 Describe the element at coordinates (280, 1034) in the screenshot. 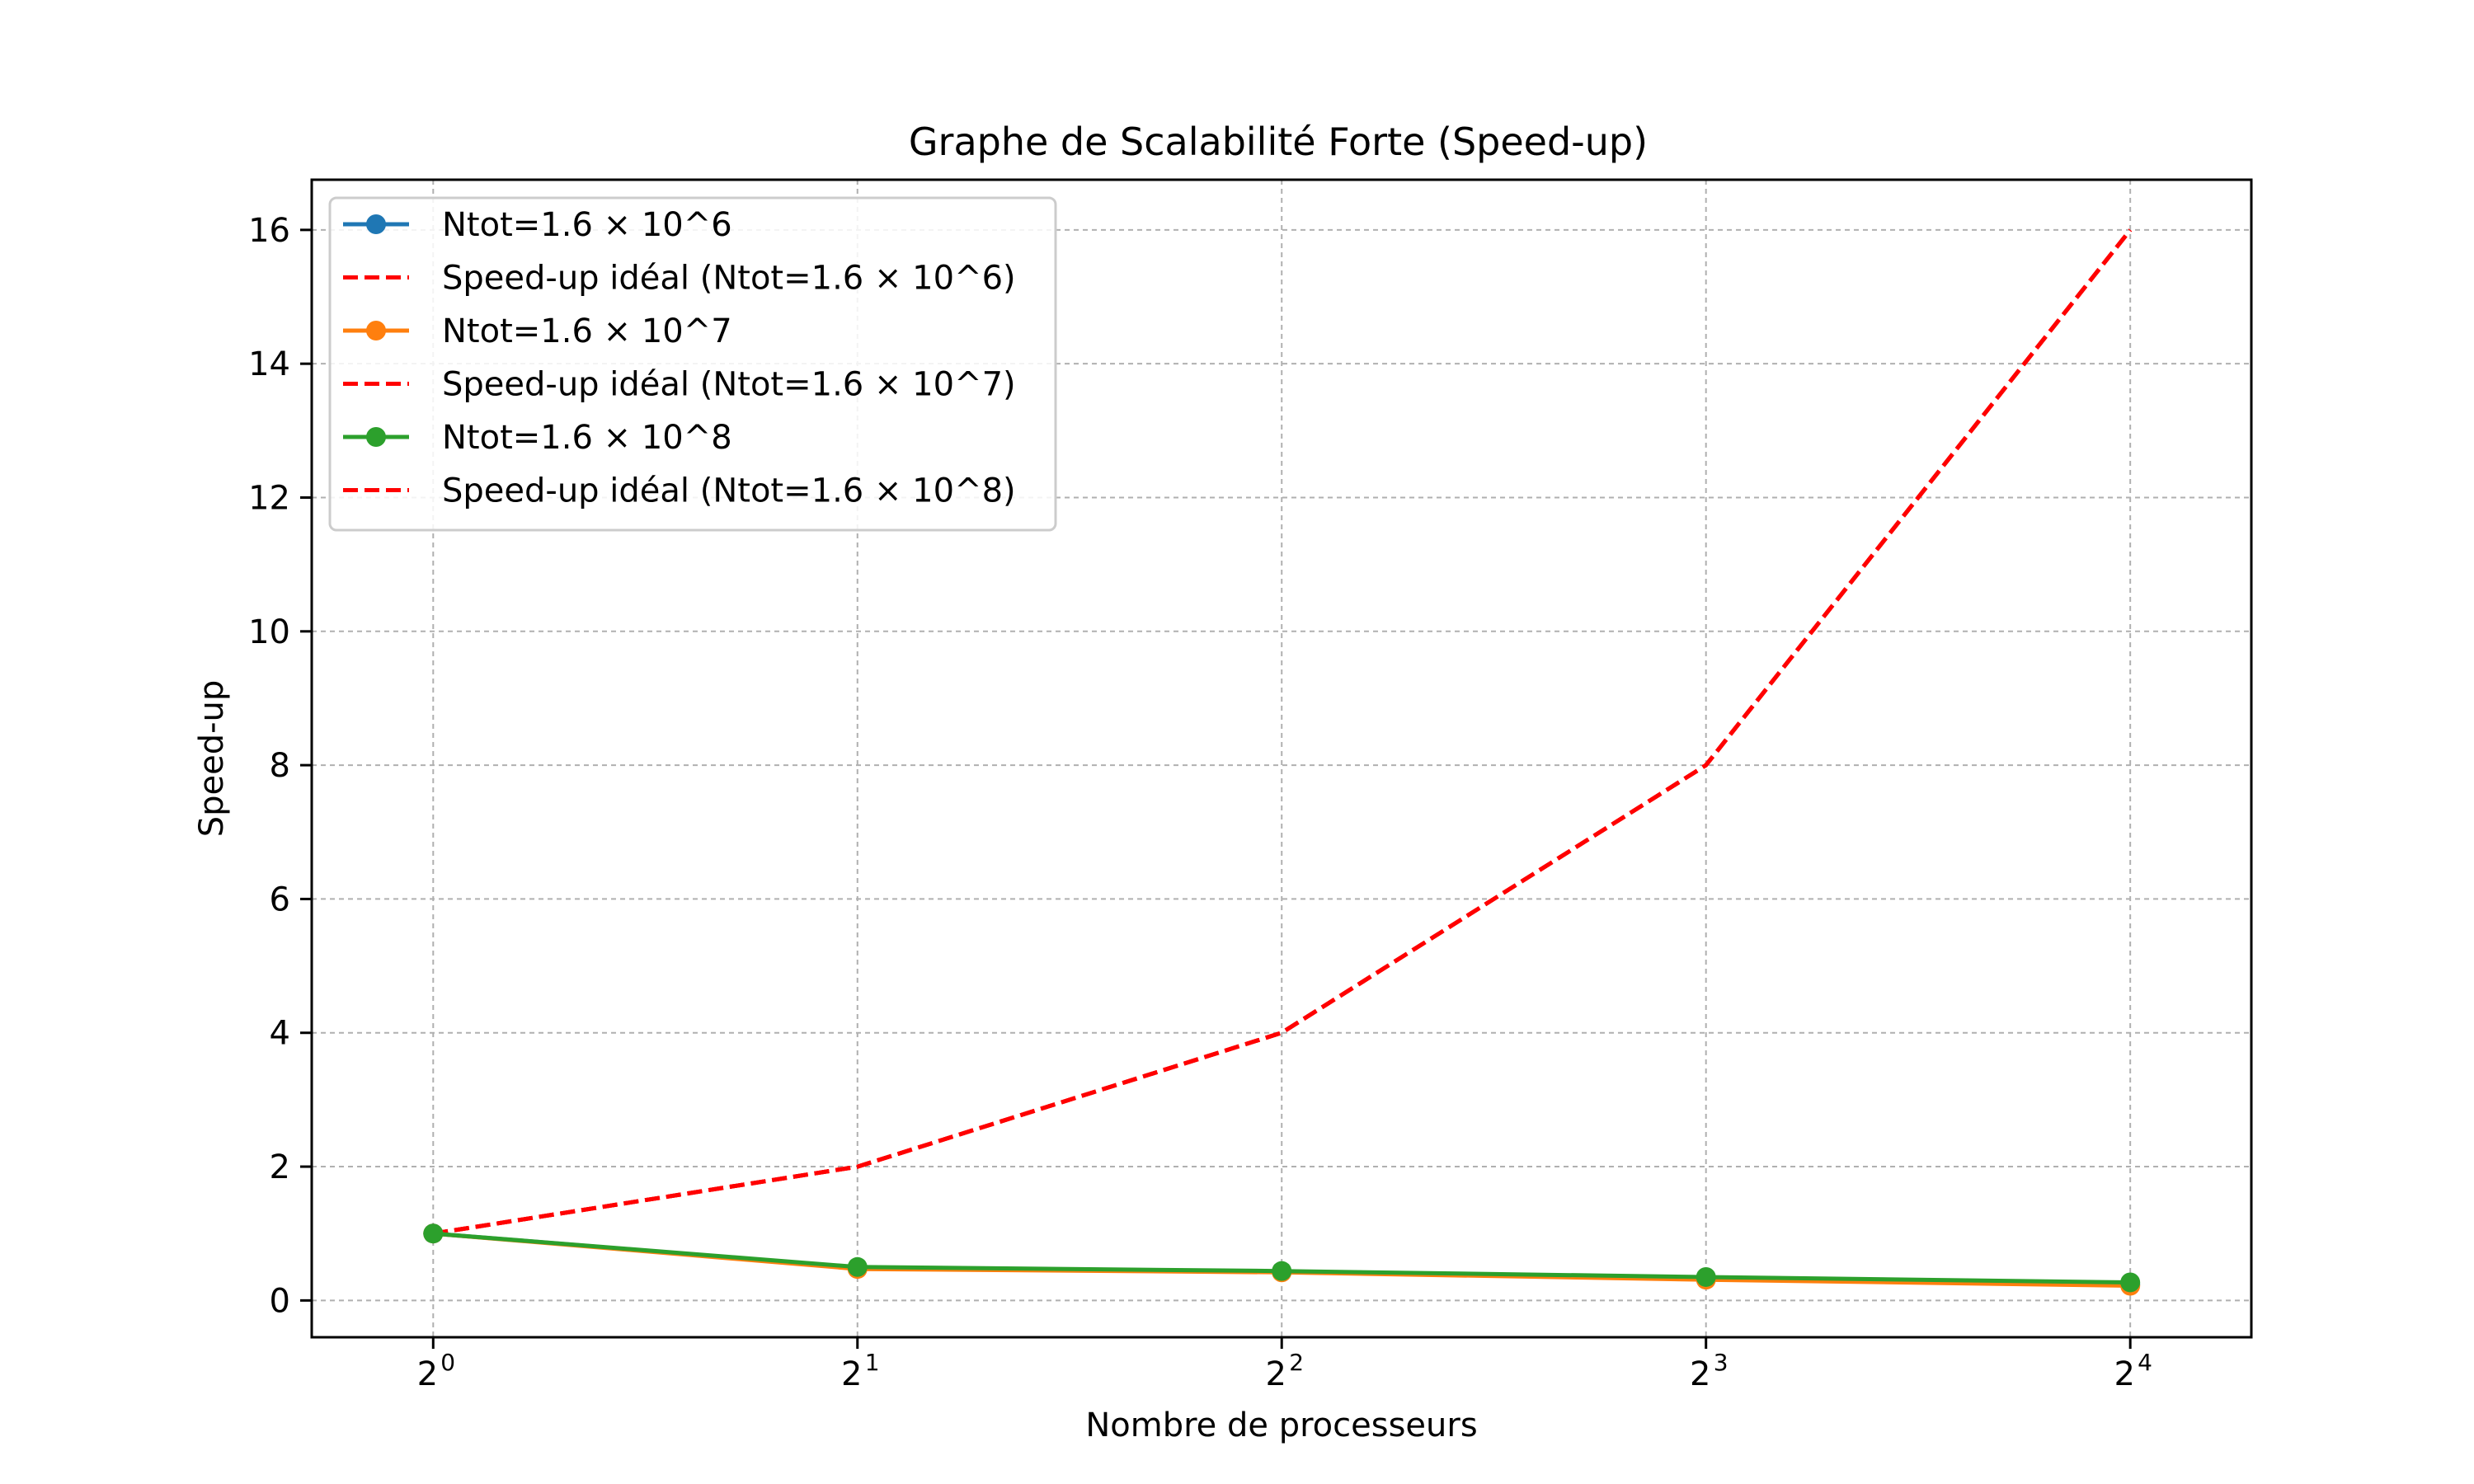

I see `y-tick-label-2: 4` at that location.